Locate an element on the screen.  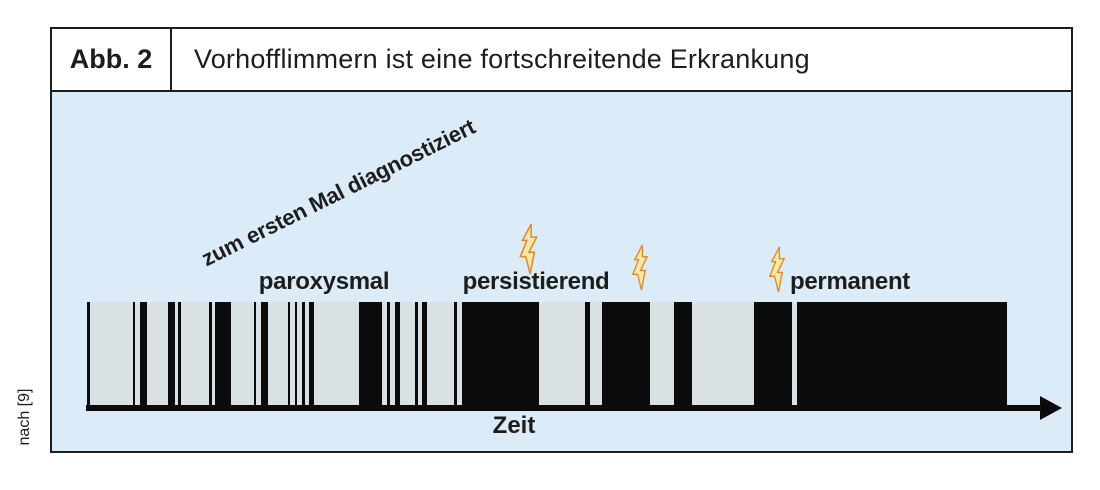
time-axis is located at coordinates (565, 408).